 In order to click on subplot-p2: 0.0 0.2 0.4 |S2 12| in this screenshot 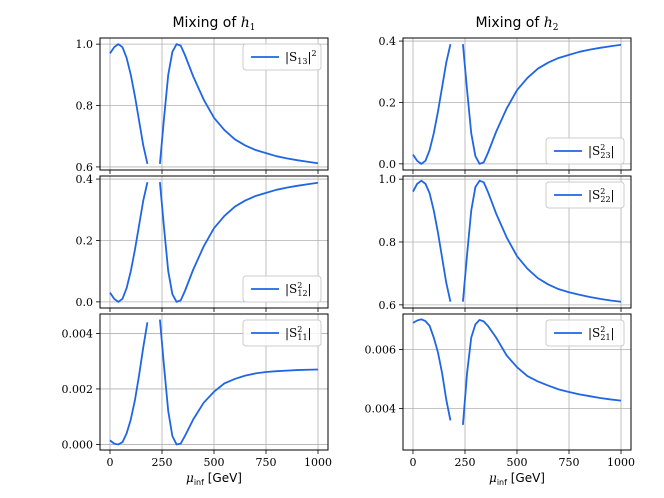, I will do `click(202, 242)`.